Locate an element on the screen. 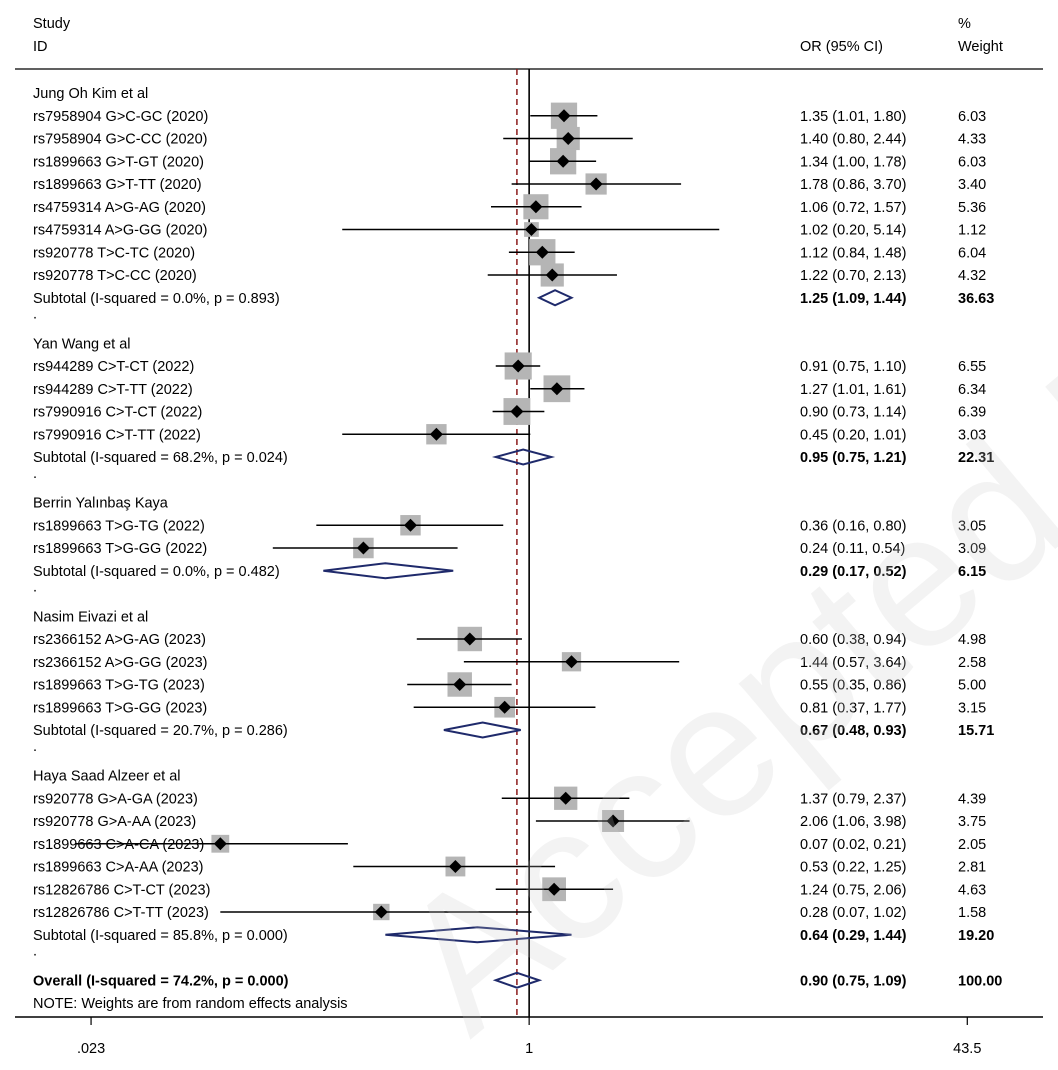  study-label: rs944289 C>T-TT (2022) is located at coordinates (113, 390).